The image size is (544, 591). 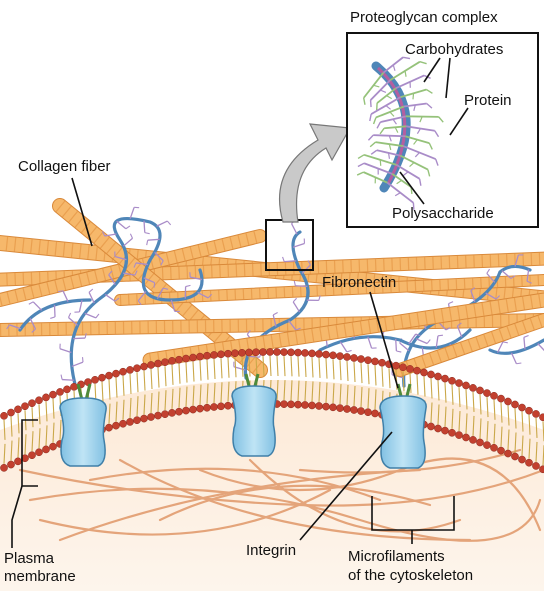 I want to click on zoom-arrow, so click(x=315, y=173).